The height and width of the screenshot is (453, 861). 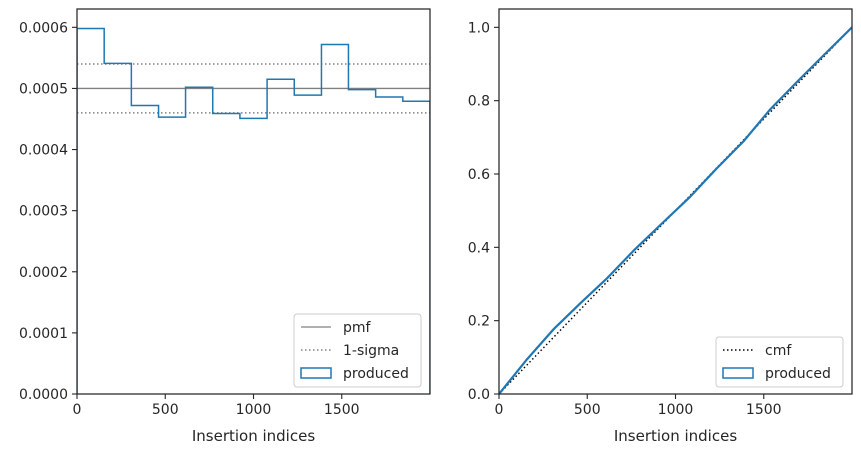 I want to click on y-tick-label: 0.6, so click(x=479, y=175).